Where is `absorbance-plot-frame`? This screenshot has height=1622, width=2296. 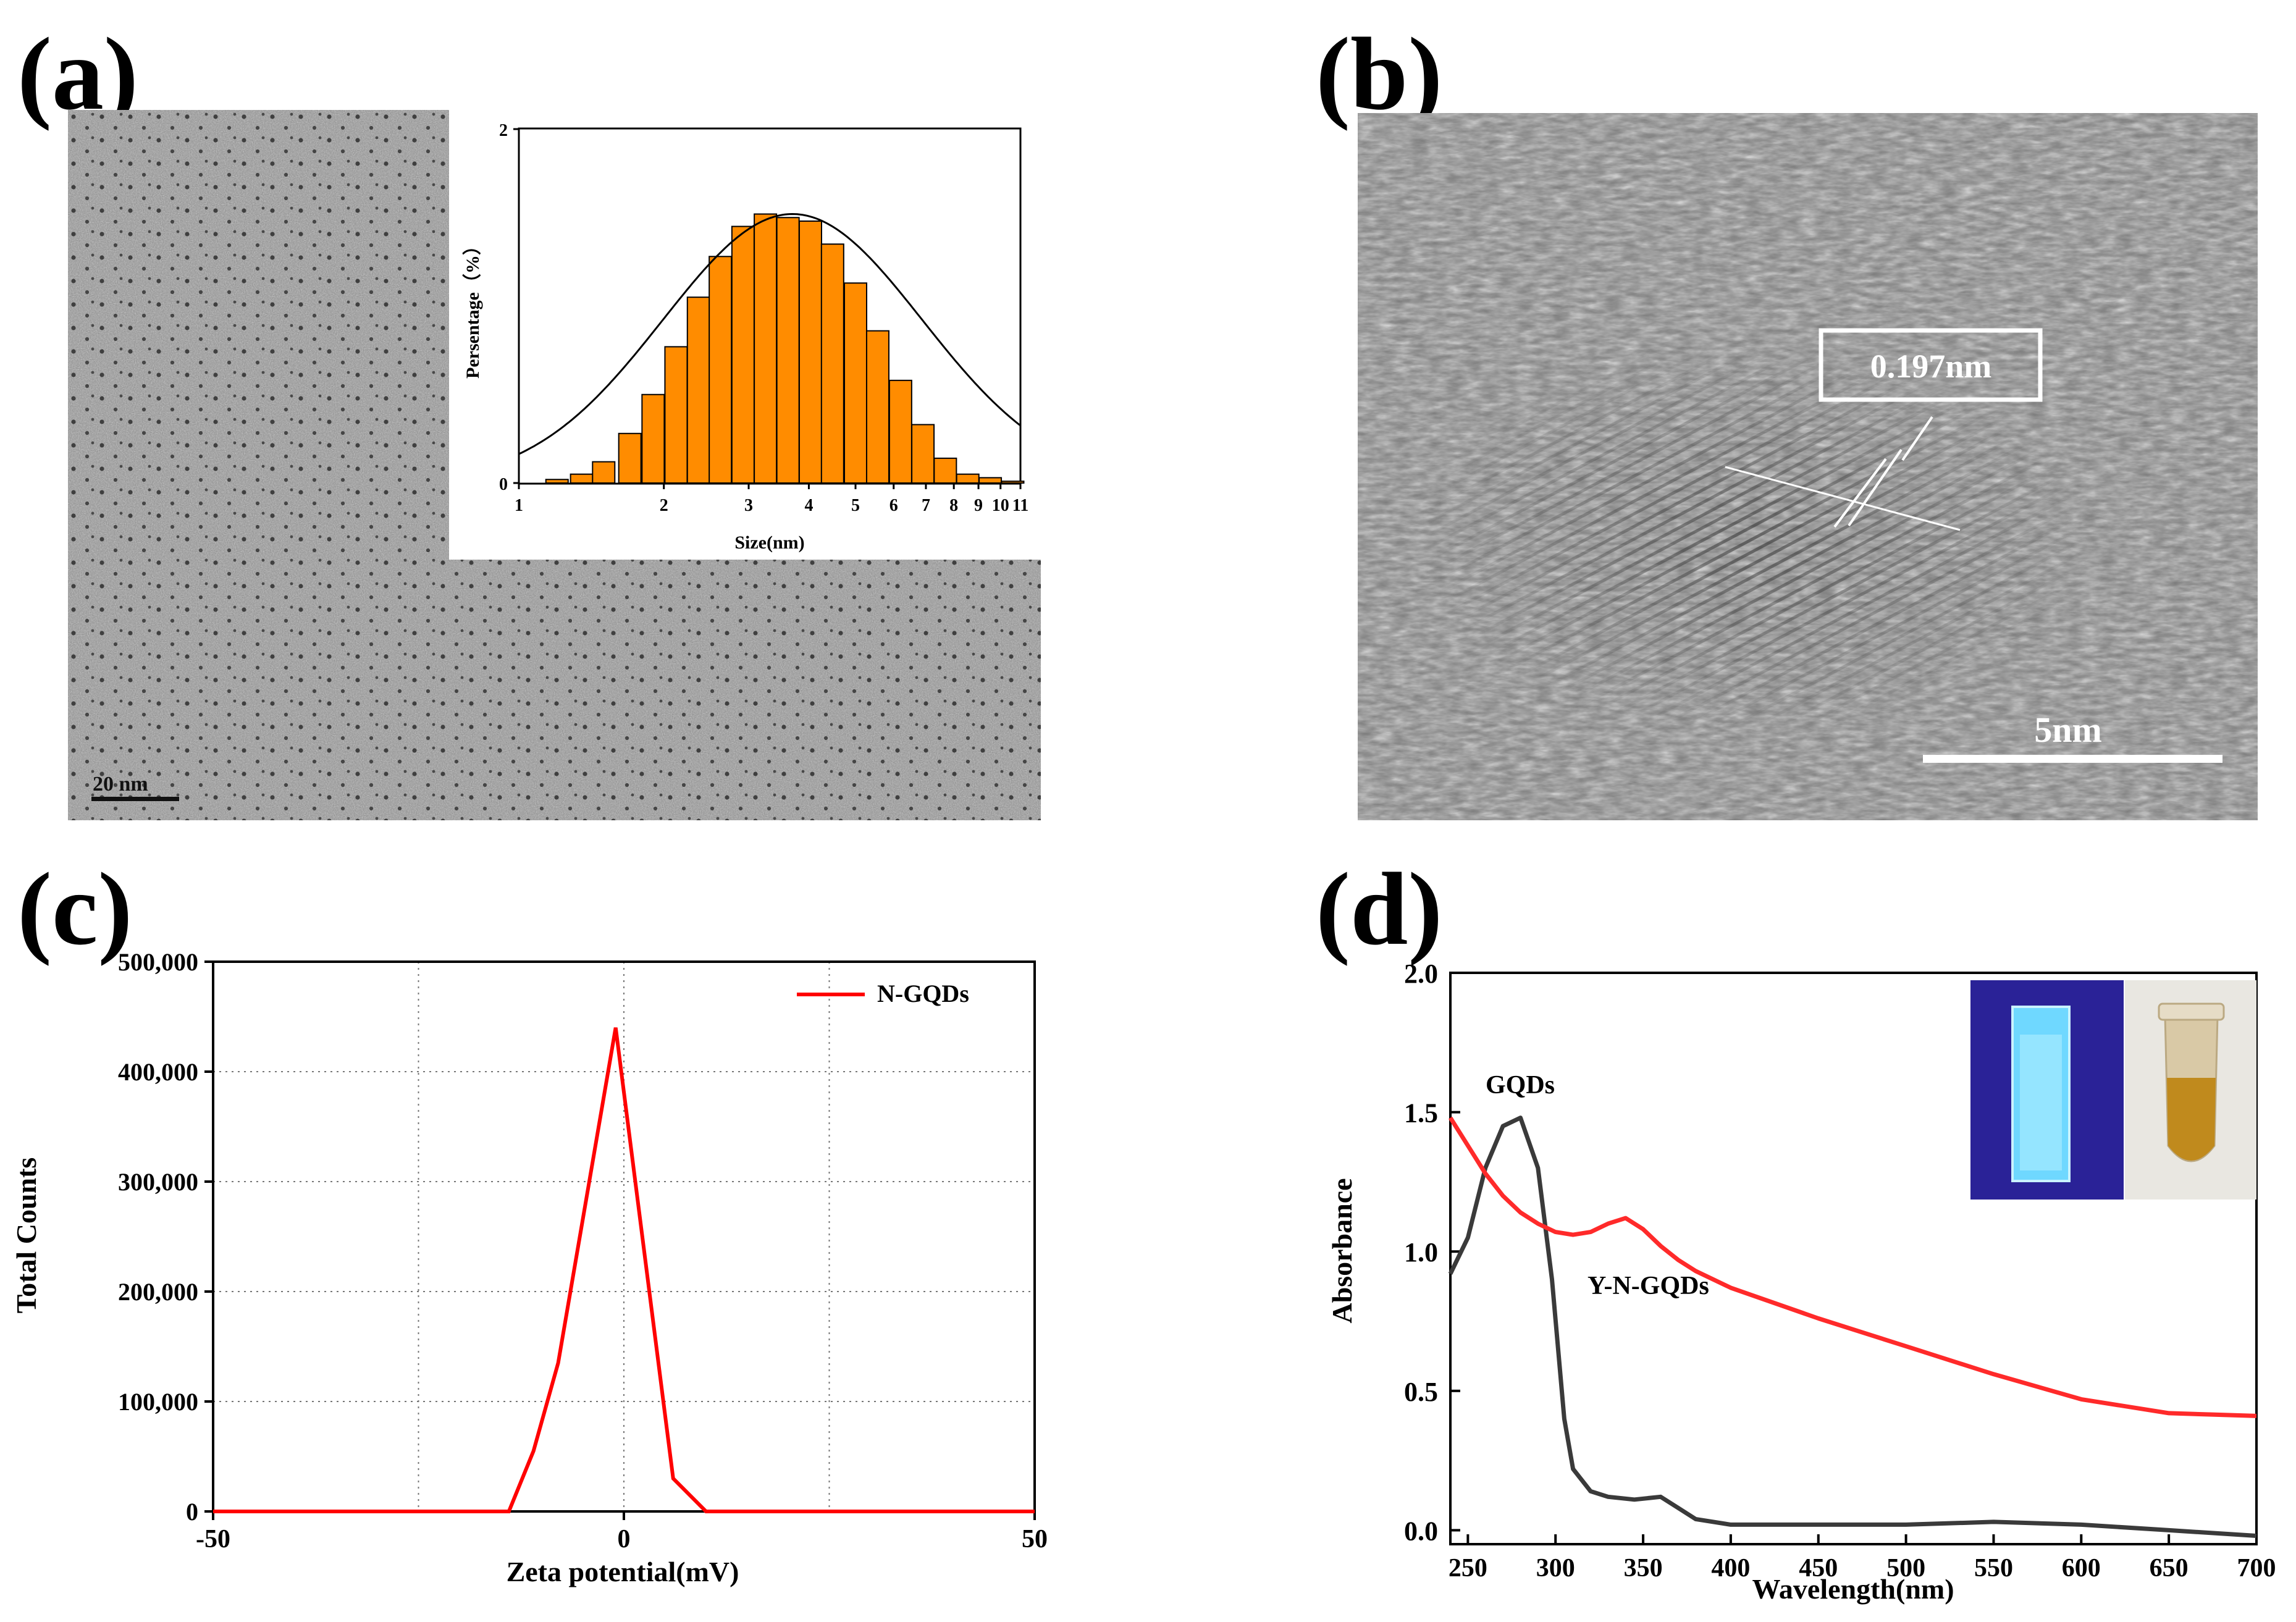 absorbance-plot-frame is located at coordinates (1853, 1258).